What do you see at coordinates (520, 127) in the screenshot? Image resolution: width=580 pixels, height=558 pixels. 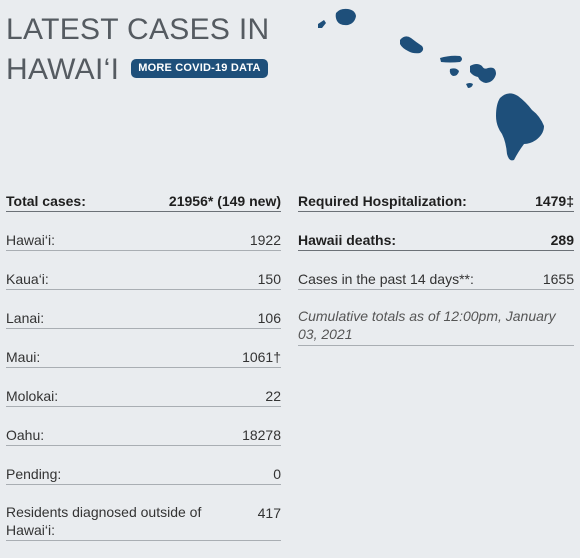 I see `big-island` at bounding box center [520, 127].